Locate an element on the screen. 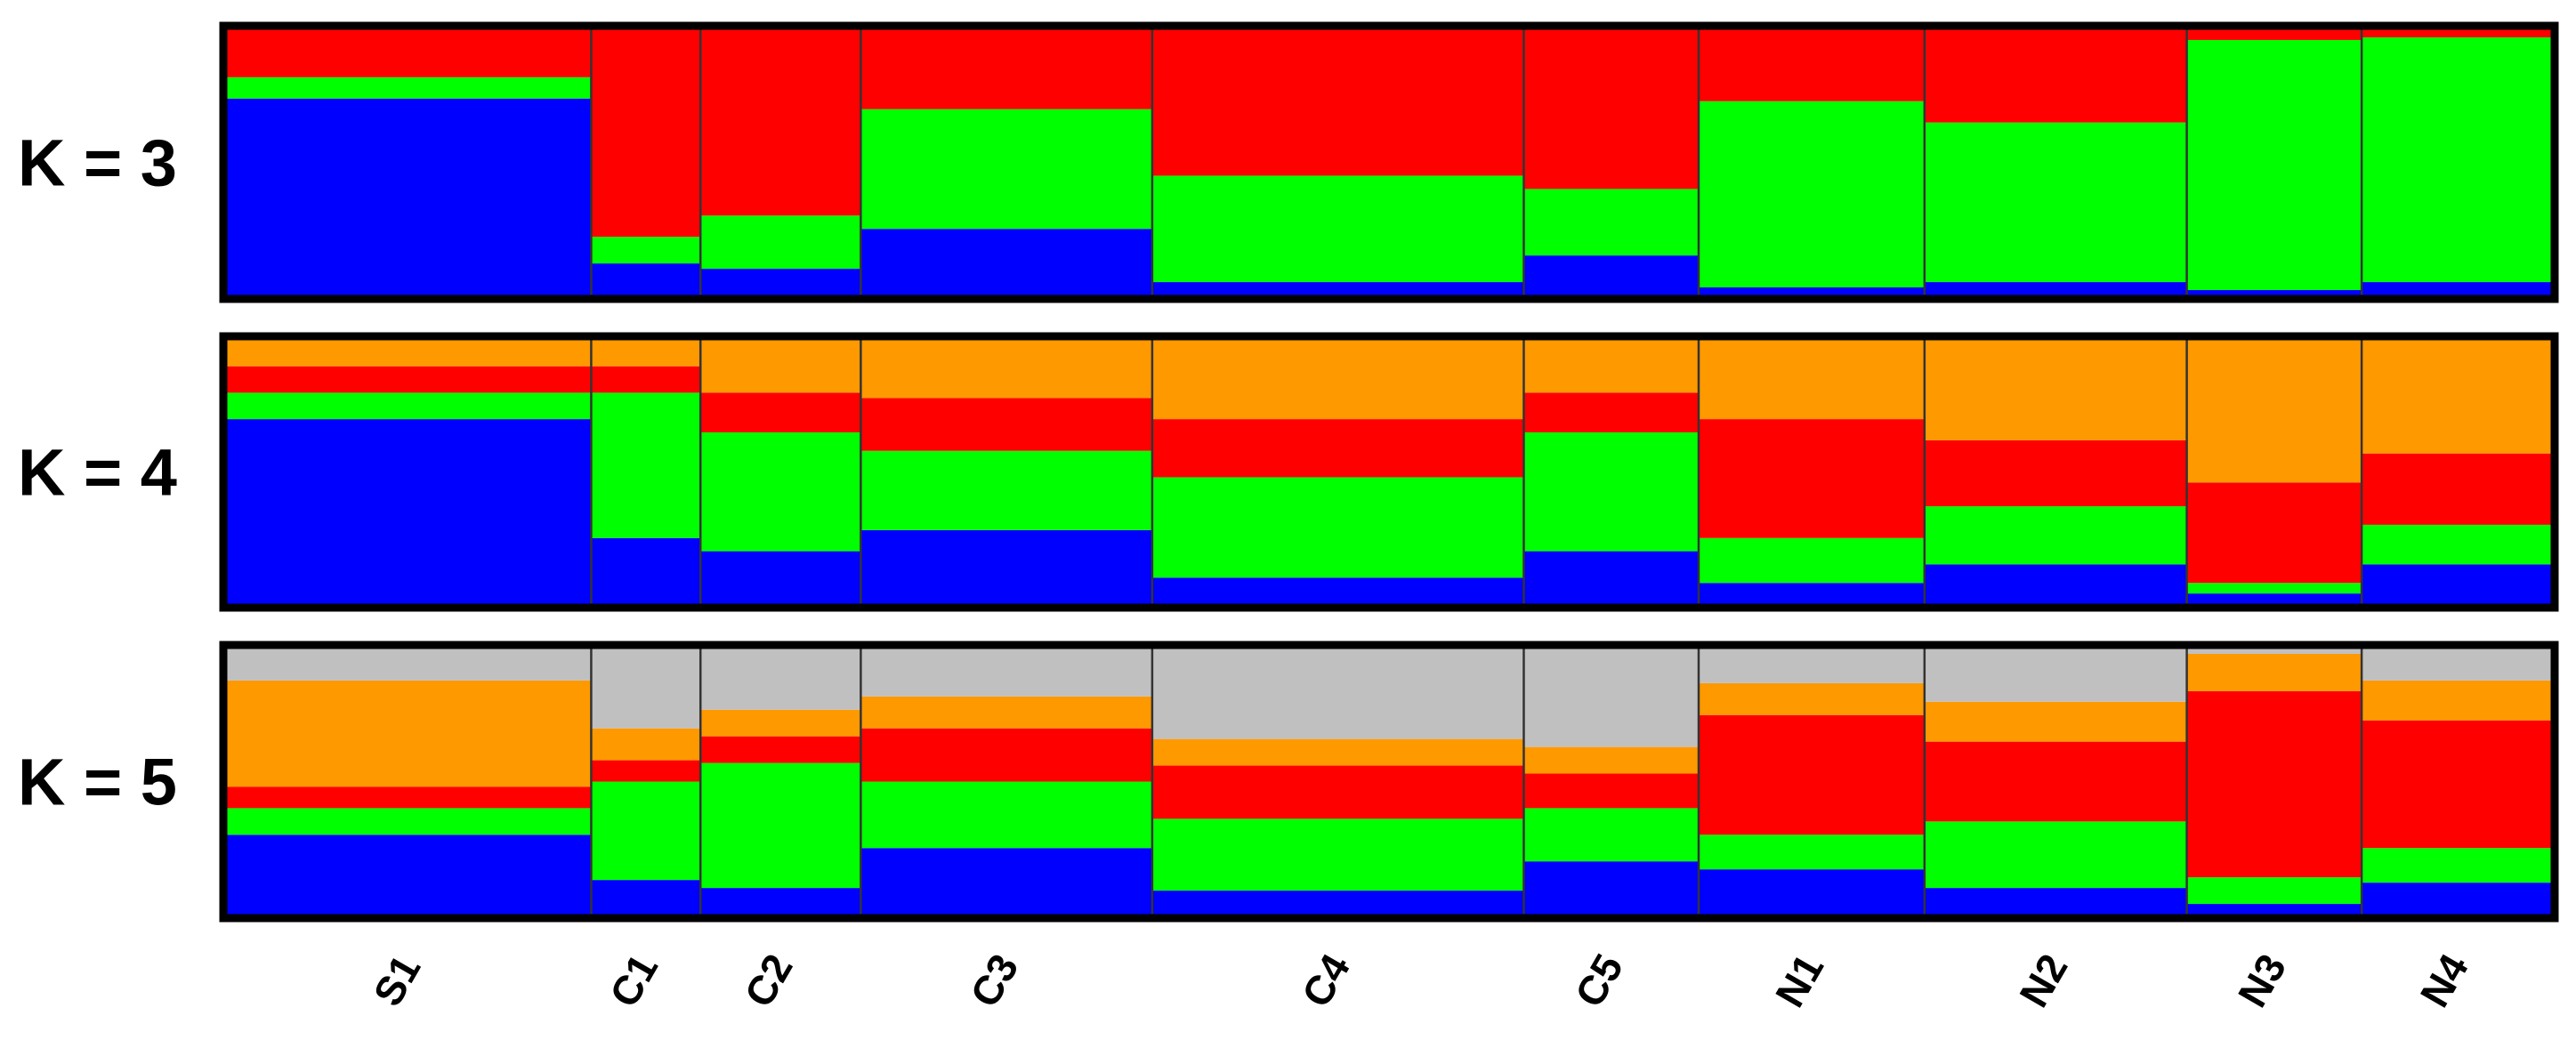 Image resolution: width=2576 pixels, height=1040 pixels. population-label: N1 is located at coordinates (1799, 981).